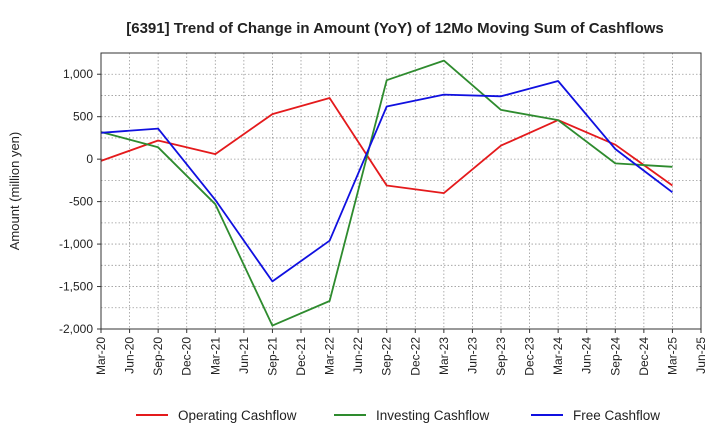  I want to click on x-tick-label: Mar-20, so click(101, 356).